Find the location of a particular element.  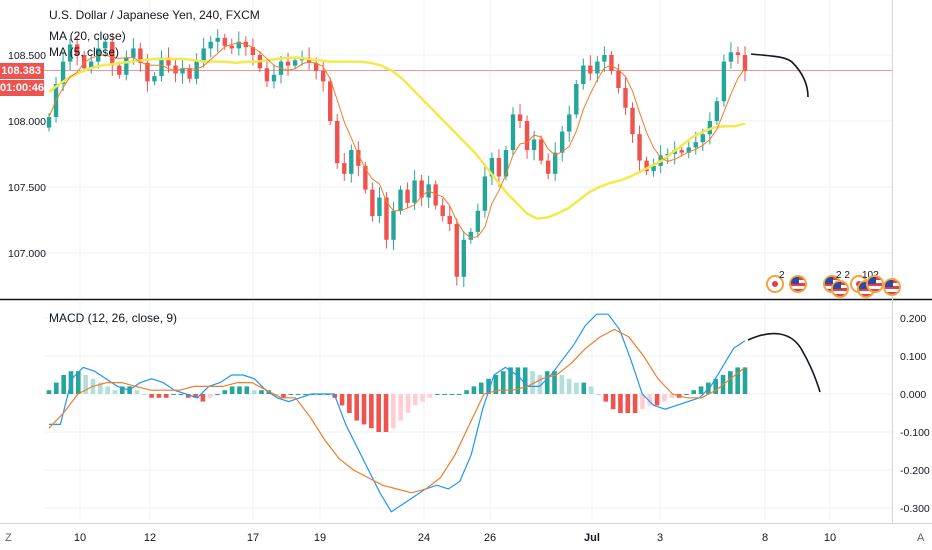

macd-axis-label: -0.300 is located at coordinates (915, 509).